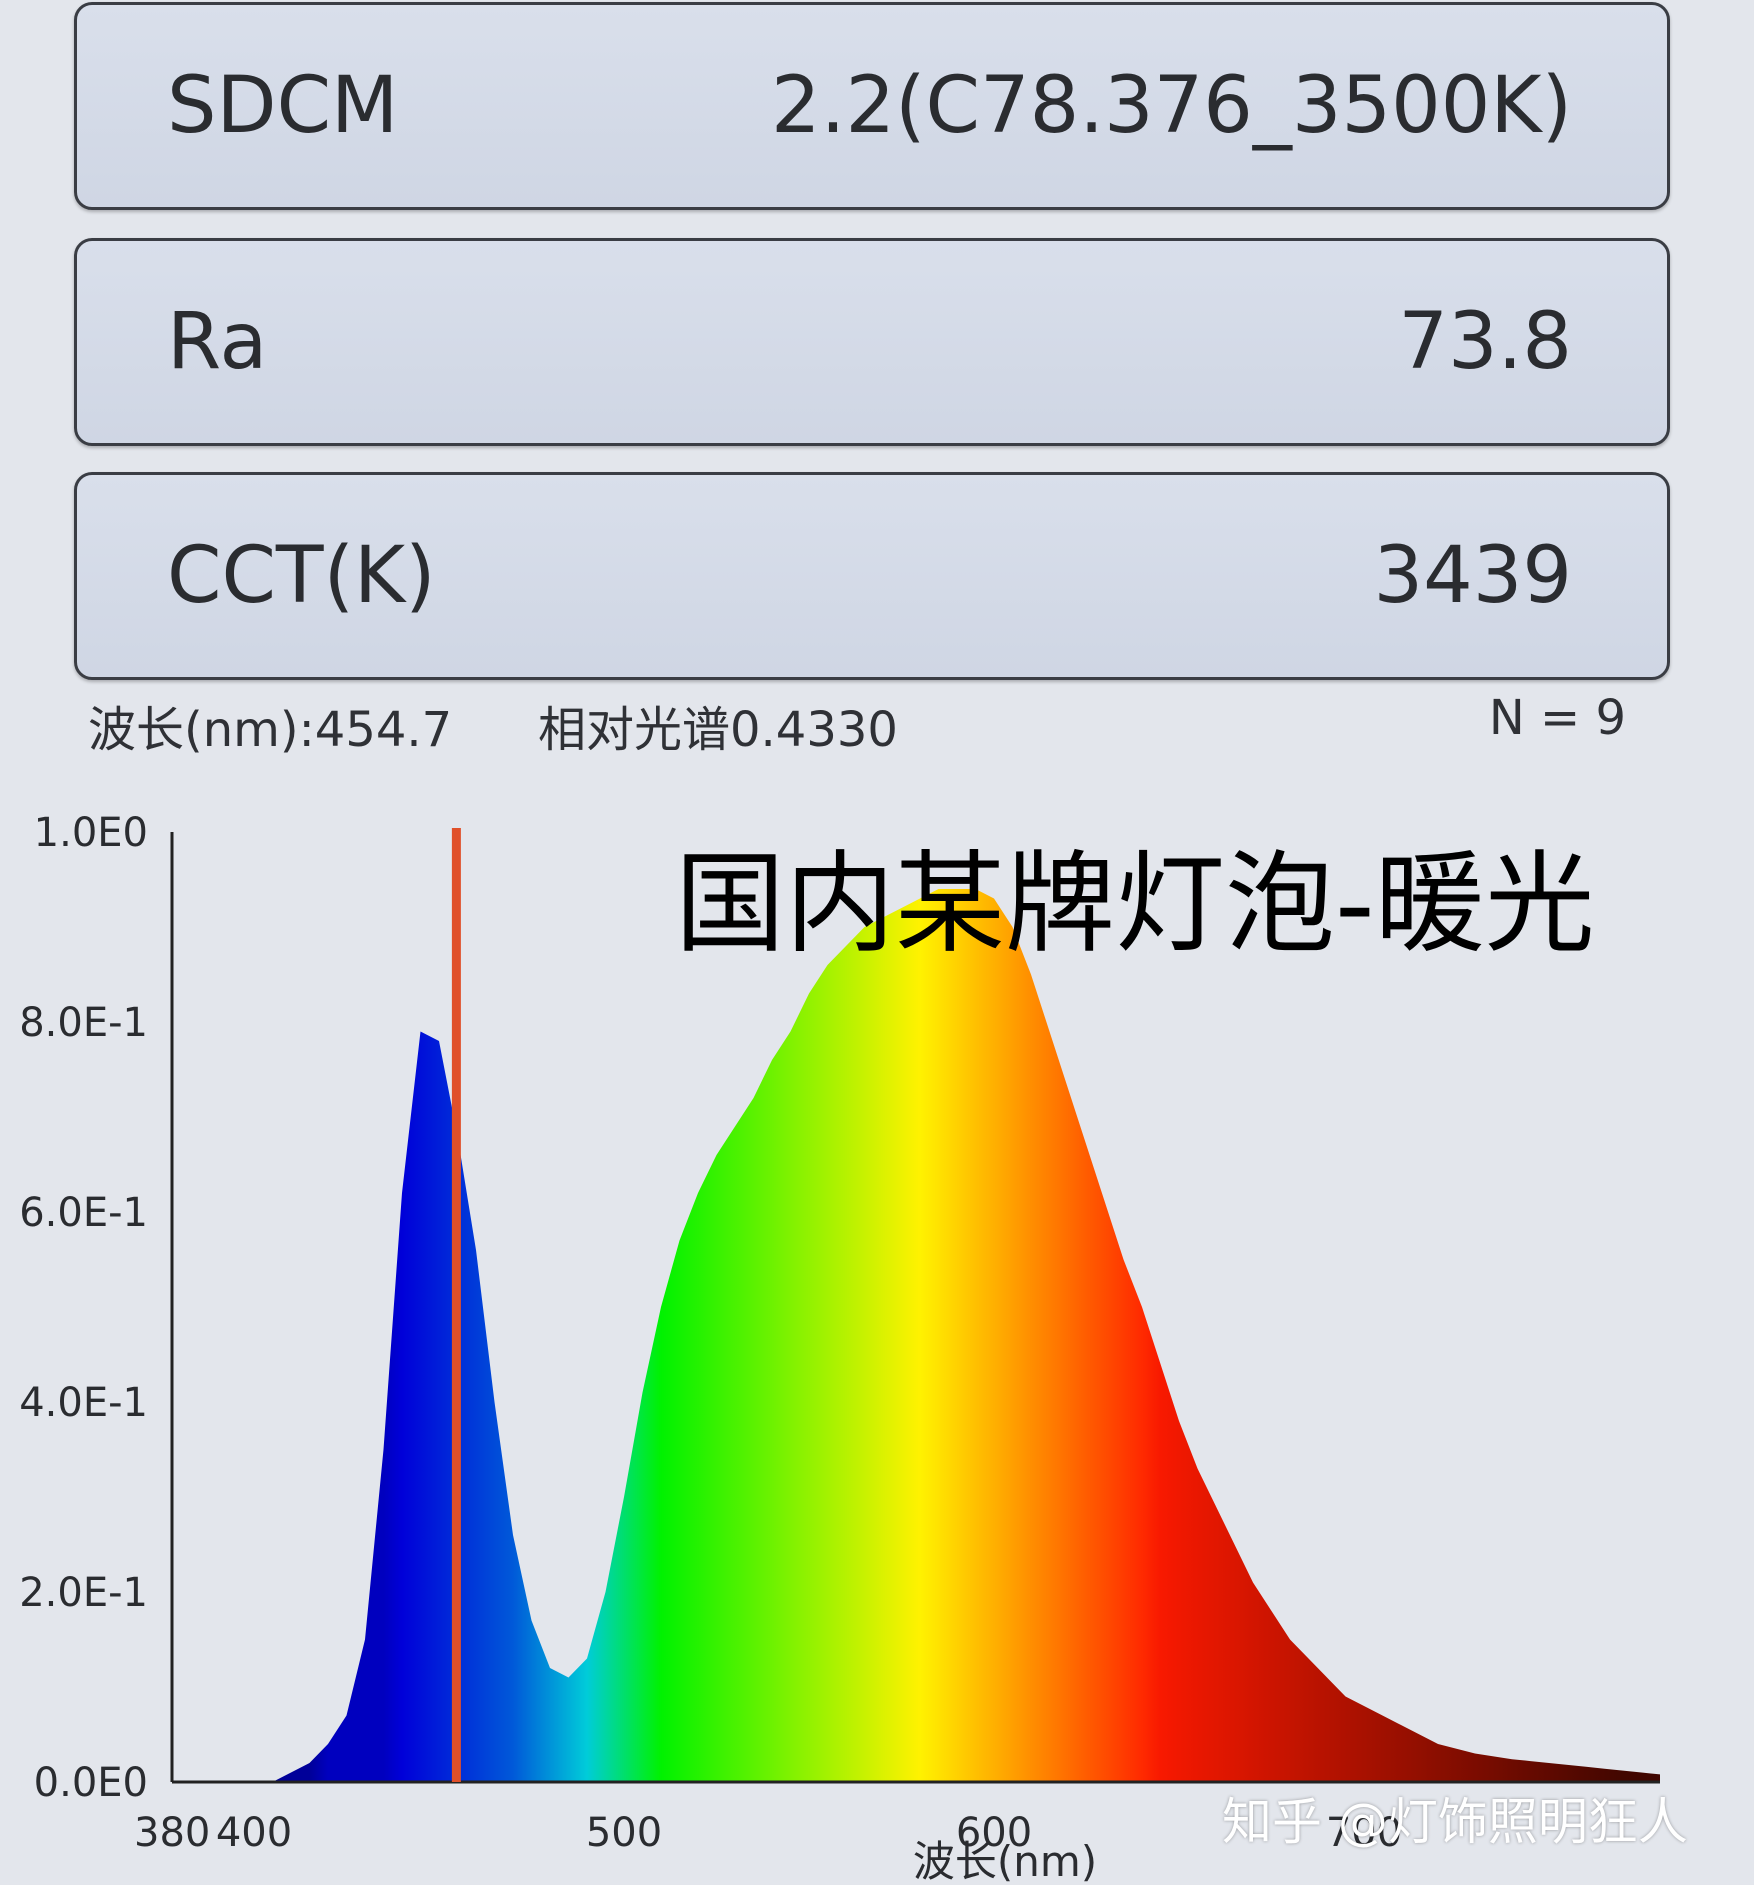 The image size is (1754, 1885). Describe the element at coordinates (718, 730) in the screenshot. I see `relative-spectrum-readout: 相对光谱0.4330` at that location.